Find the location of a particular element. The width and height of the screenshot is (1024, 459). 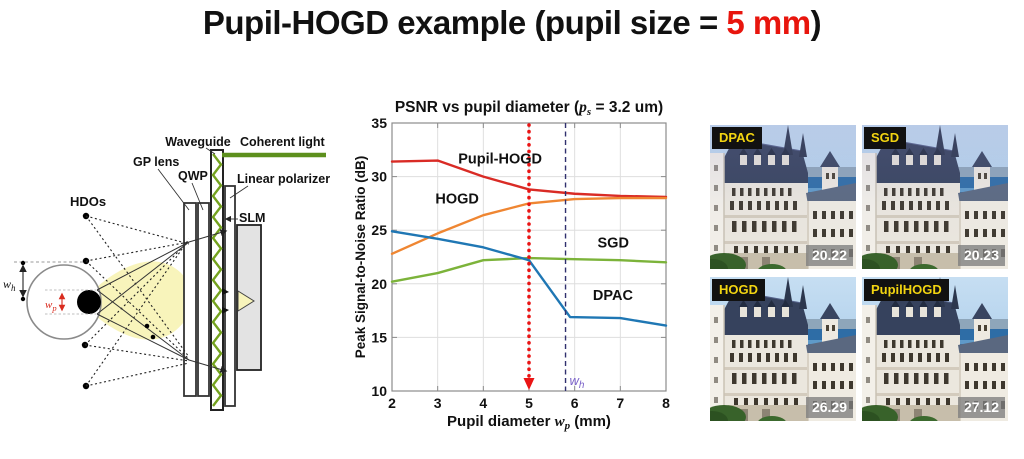

coherent-light-label: Coherent light is located at coordinates (283, 142).